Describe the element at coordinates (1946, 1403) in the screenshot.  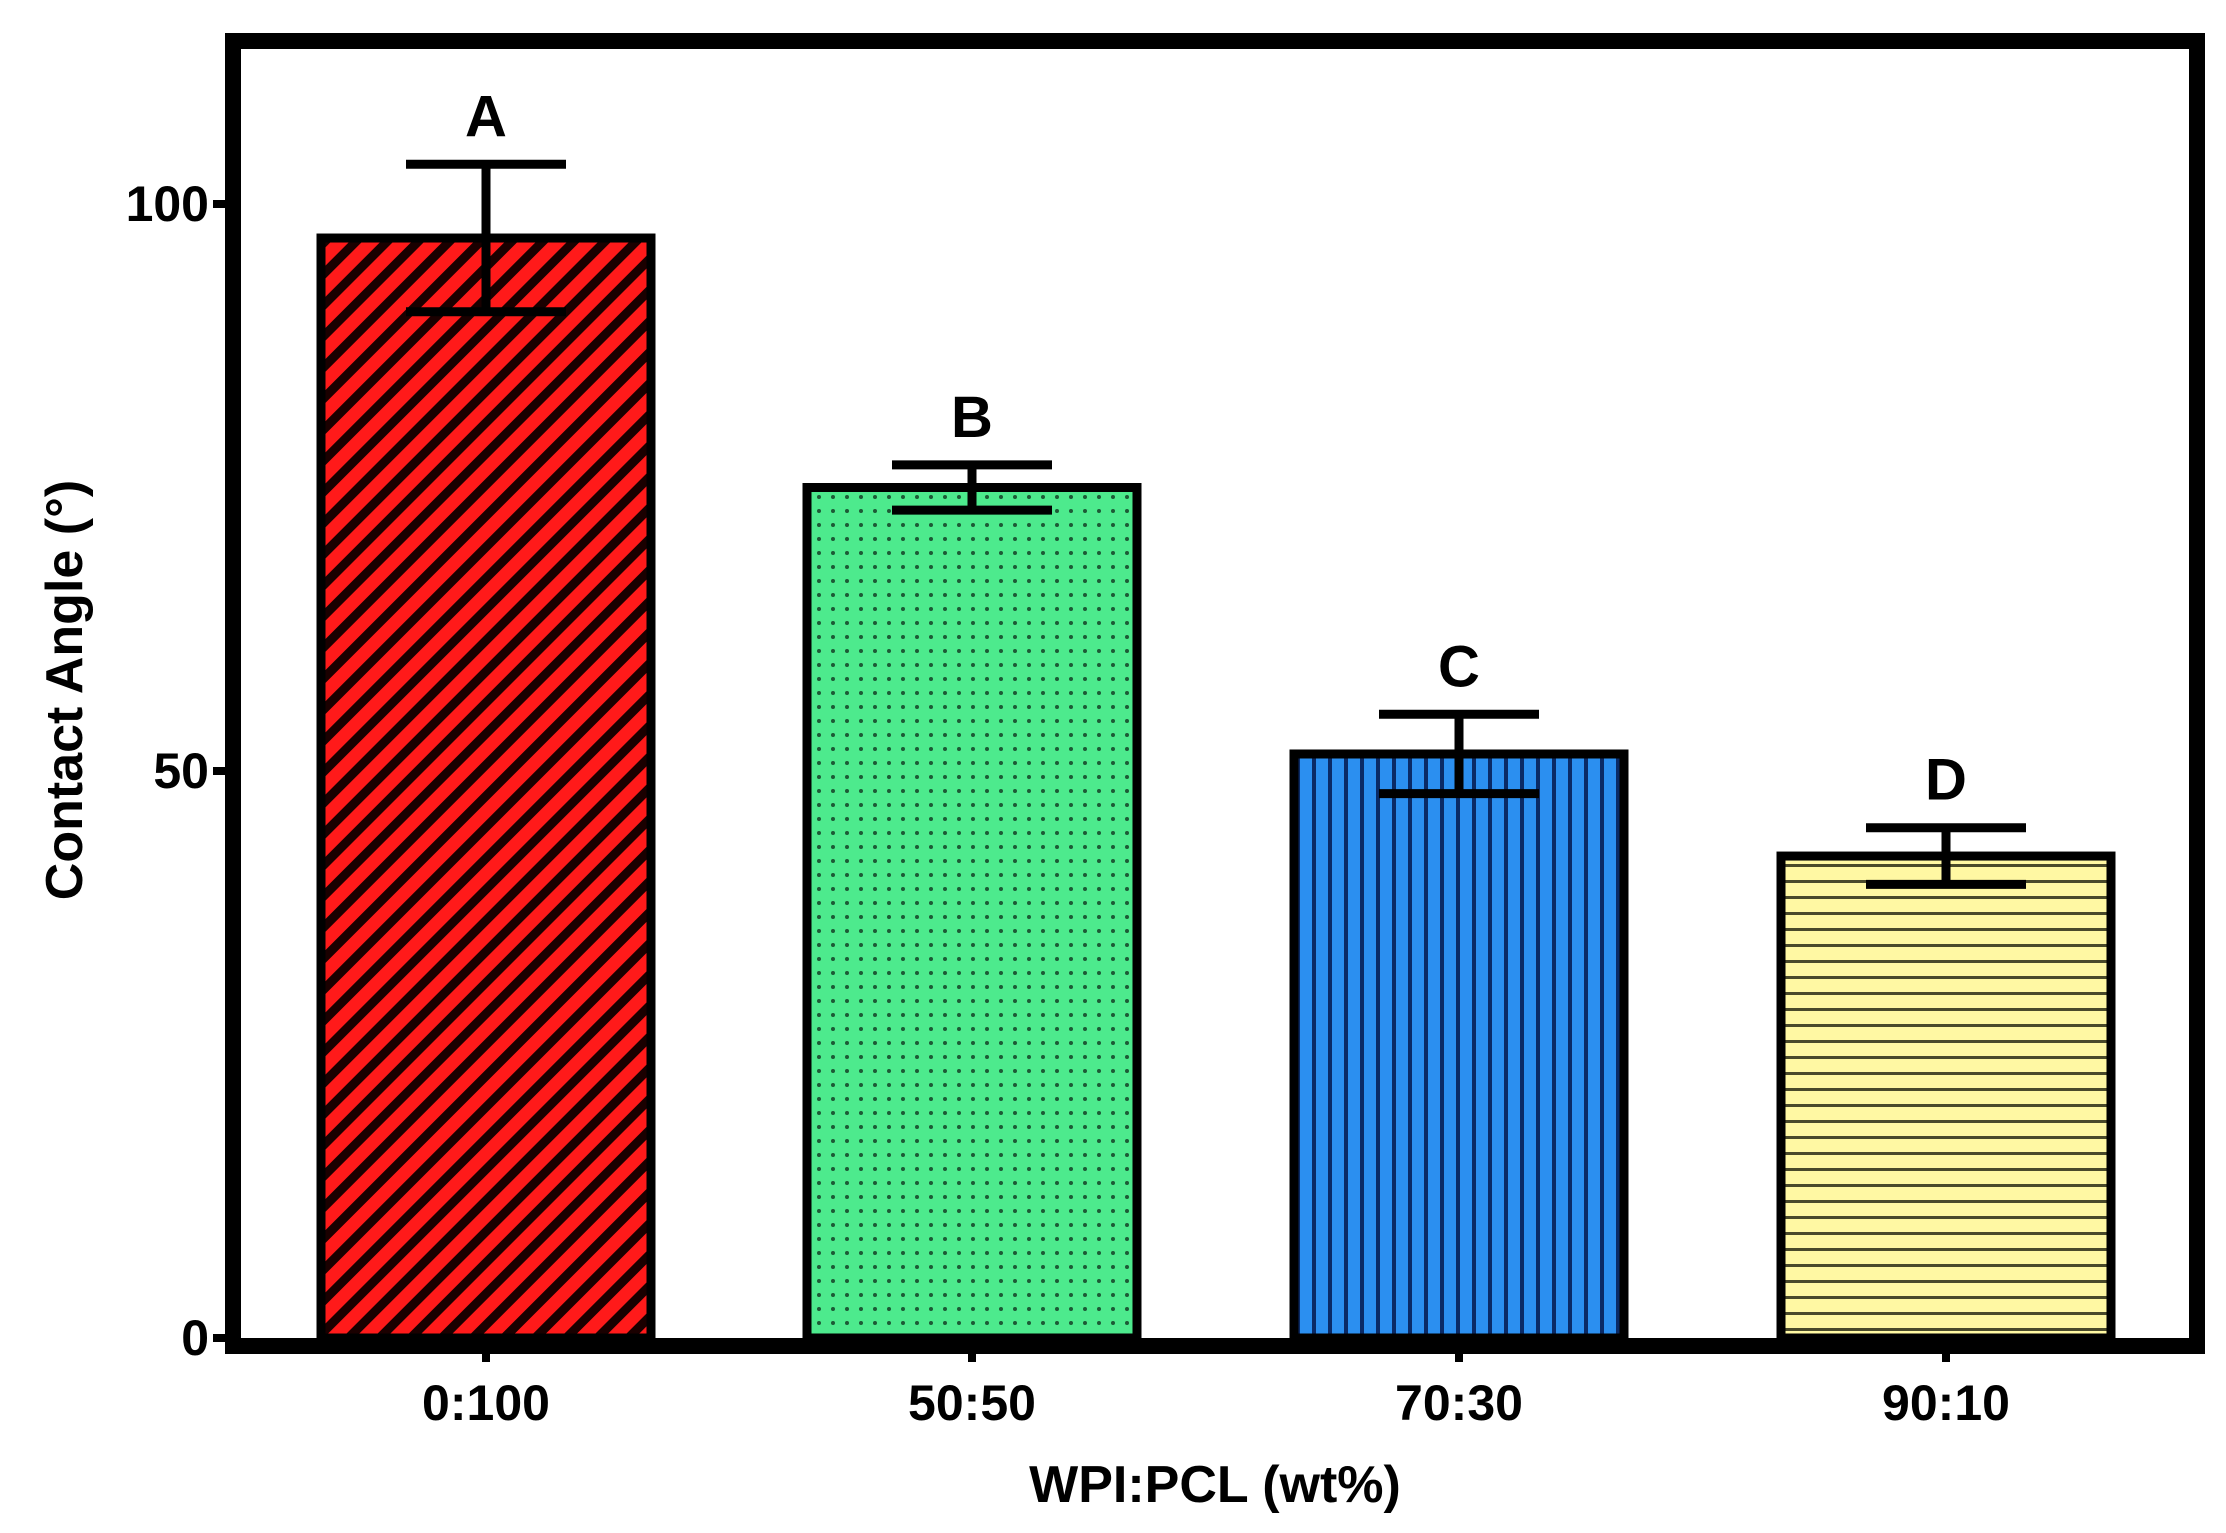
I see `x-tick-label: 90:10` at that location.